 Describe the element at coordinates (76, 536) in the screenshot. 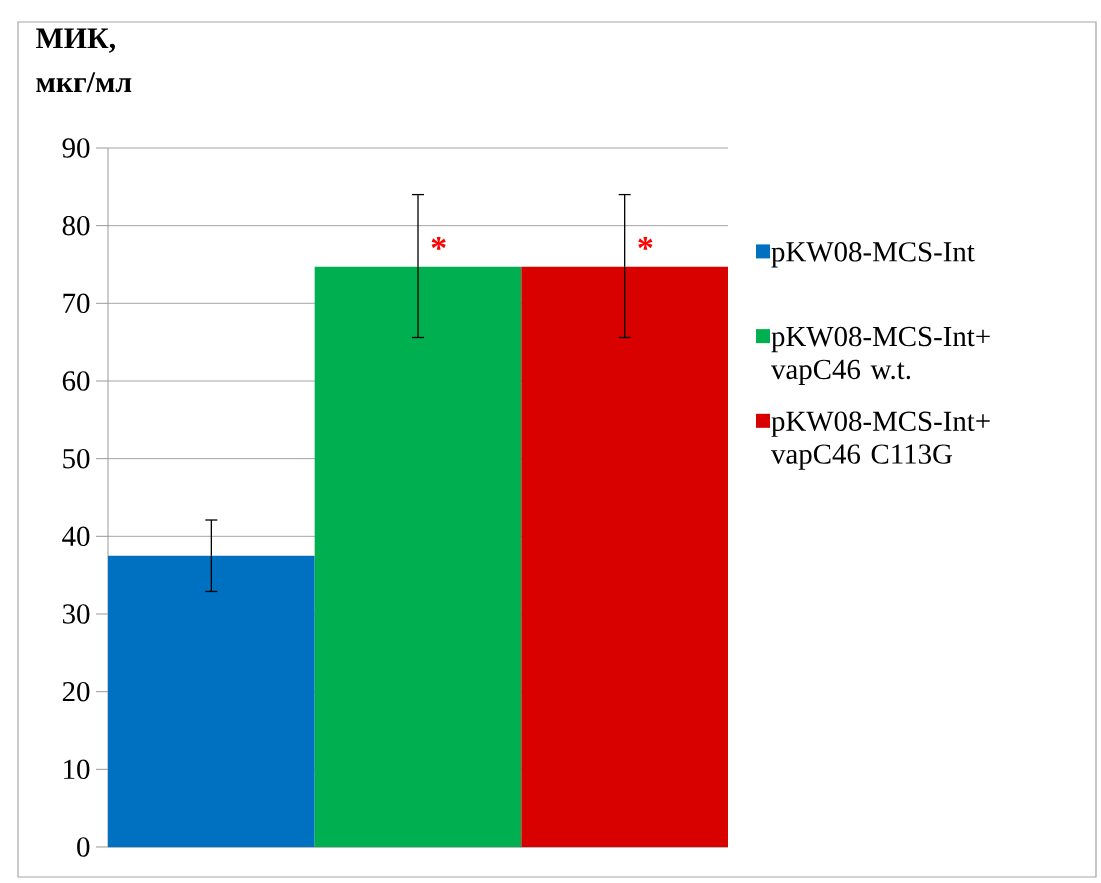

I see `y-tick-label: 40` at that location.